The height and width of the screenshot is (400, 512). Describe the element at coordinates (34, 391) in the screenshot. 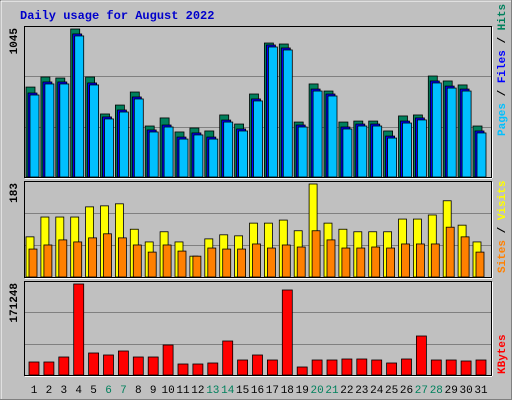

I see `x-tick-label: 1` at that location.